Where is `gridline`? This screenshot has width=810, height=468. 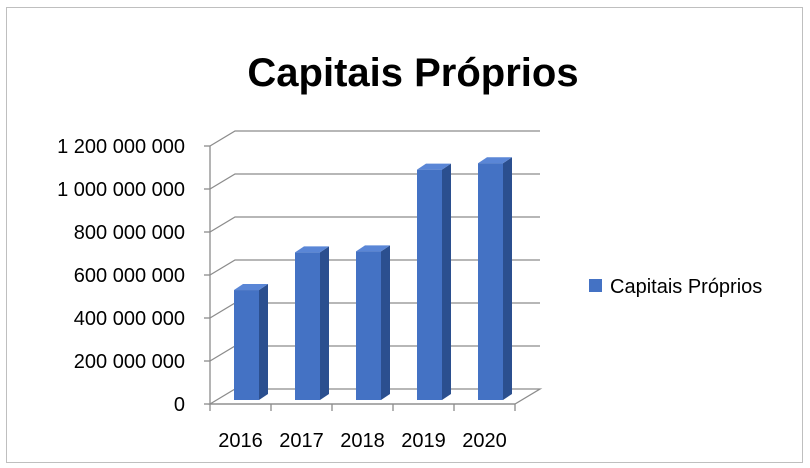
gridline is located at coordinates (374, 138).